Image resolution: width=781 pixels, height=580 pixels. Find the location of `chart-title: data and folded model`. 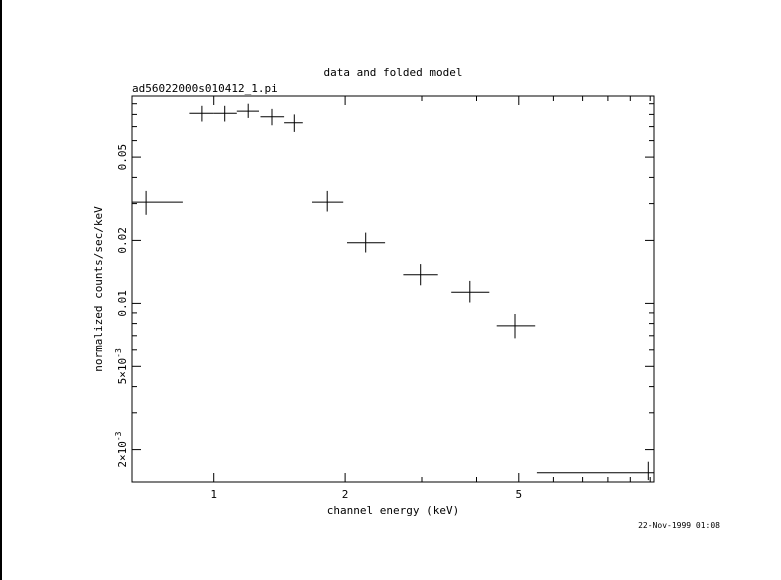

chart-title: data and folded model is located at coordinates (392, 72).